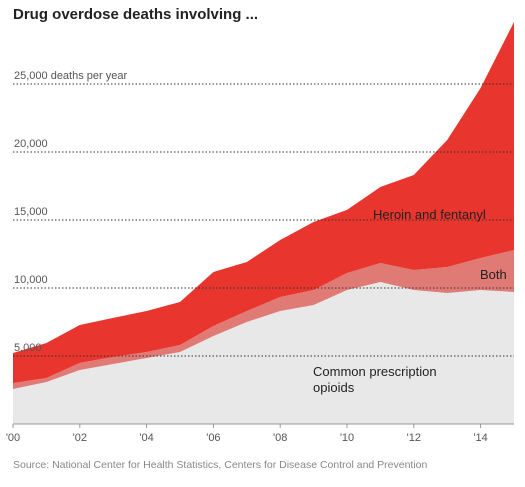  Describe the element at coordinates (31, 144) in the screenshot. I see `y-tick-label: 20,000` at that location.